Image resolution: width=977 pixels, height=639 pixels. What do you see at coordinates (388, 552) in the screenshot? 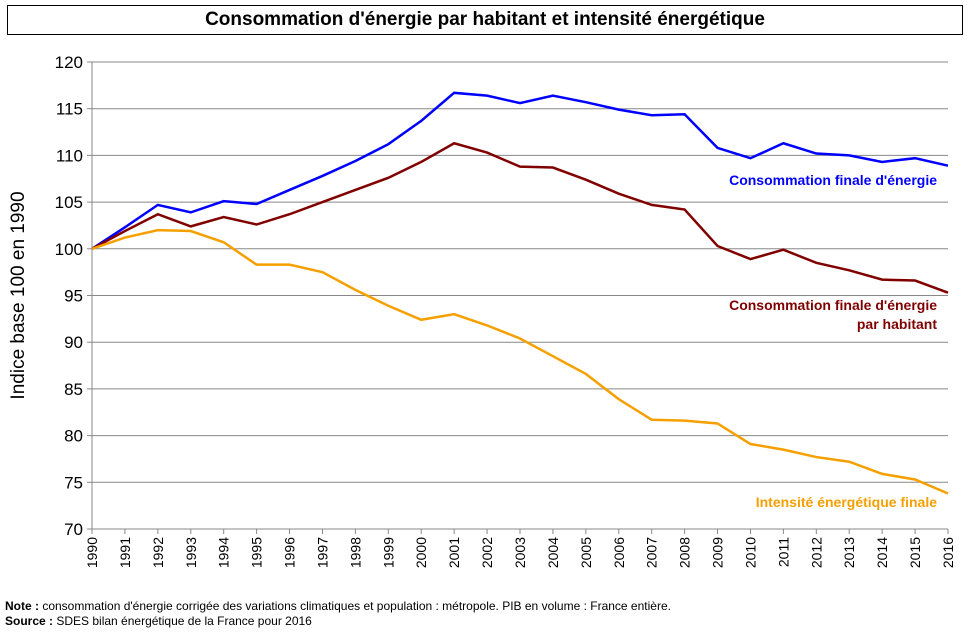
I see `x-tick-label: 1999` at bounding box center [388, 552].